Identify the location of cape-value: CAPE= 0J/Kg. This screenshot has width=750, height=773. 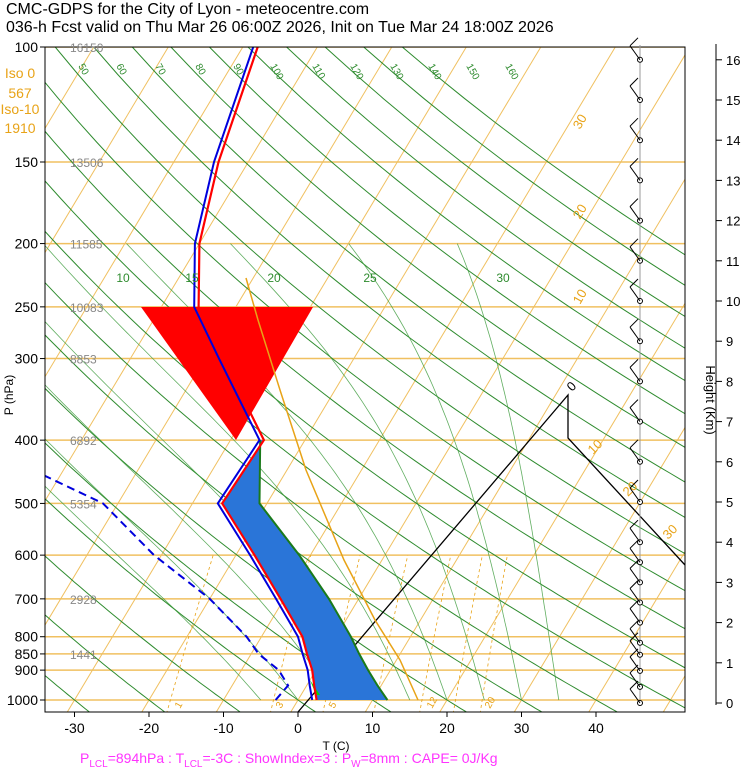
(454, 758).